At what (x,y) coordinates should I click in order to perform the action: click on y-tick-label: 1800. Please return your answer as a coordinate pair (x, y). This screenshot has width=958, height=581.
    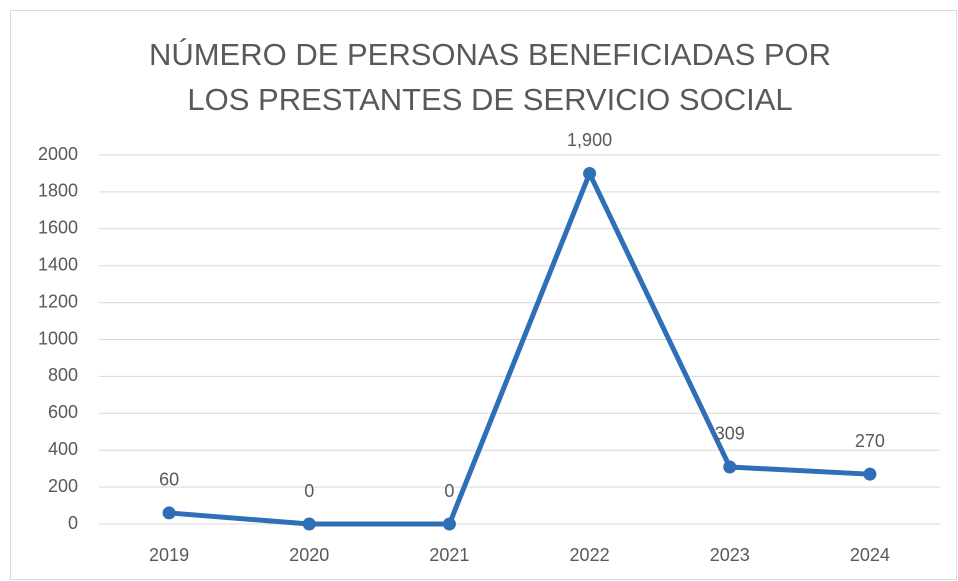
    Looking at the image, I should click on (58, 191).